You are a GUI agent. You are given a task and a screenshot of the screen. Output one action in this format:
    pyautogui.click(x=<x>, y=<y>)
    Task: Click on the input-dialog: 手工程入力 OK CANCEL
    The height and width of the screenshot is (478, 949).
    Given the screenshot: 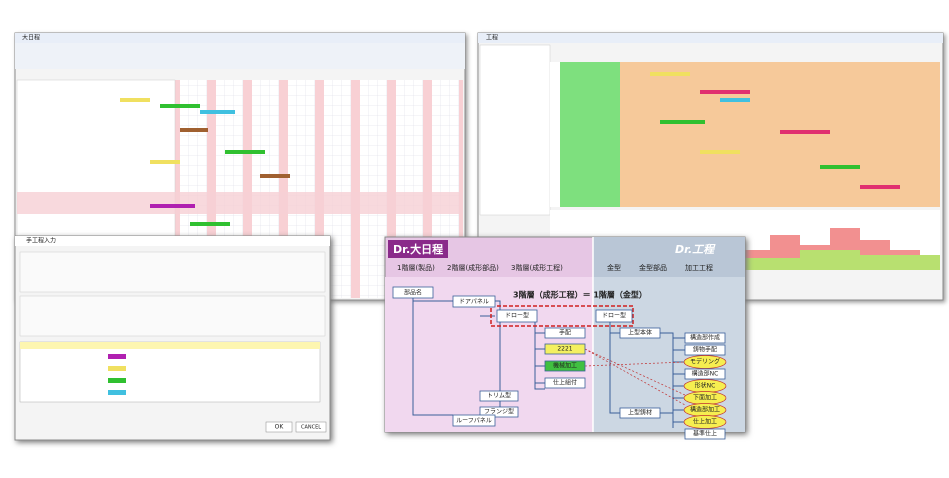 What is the action you would take?
    pyautogui.click(x=172, y=338)
    